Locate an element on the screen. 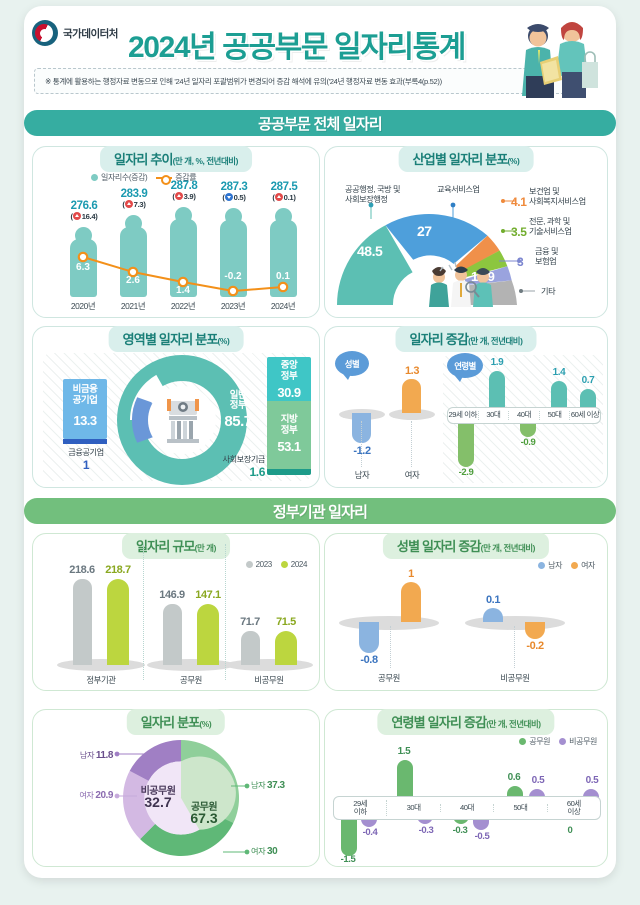 This screenshot has height=905, width=640. agency-logo: 국가데이터처 is located at coordinates (75, 33).